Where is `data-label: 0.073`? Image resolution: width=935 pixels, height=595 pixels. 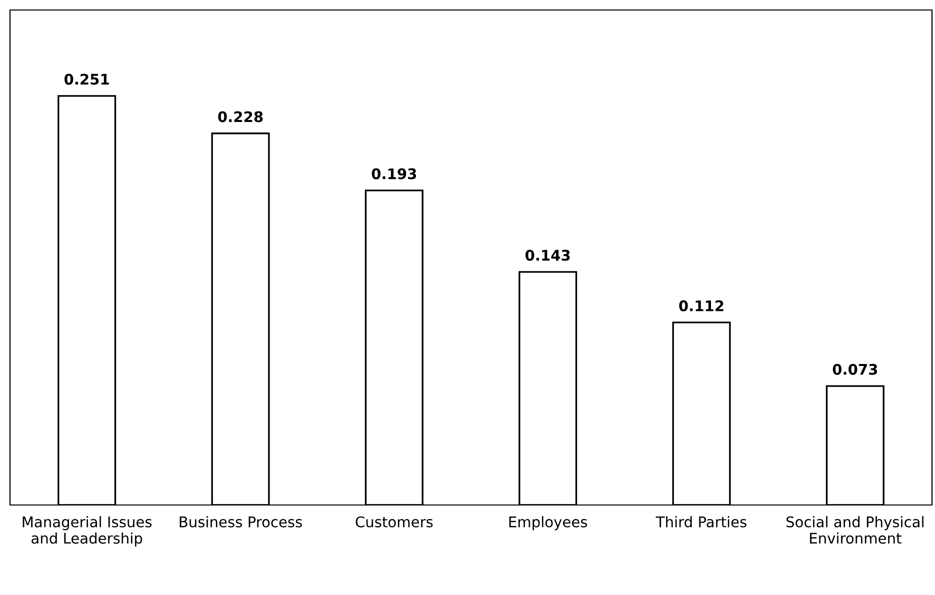
data-label: 0.073 is located at coordinates (855, 369).